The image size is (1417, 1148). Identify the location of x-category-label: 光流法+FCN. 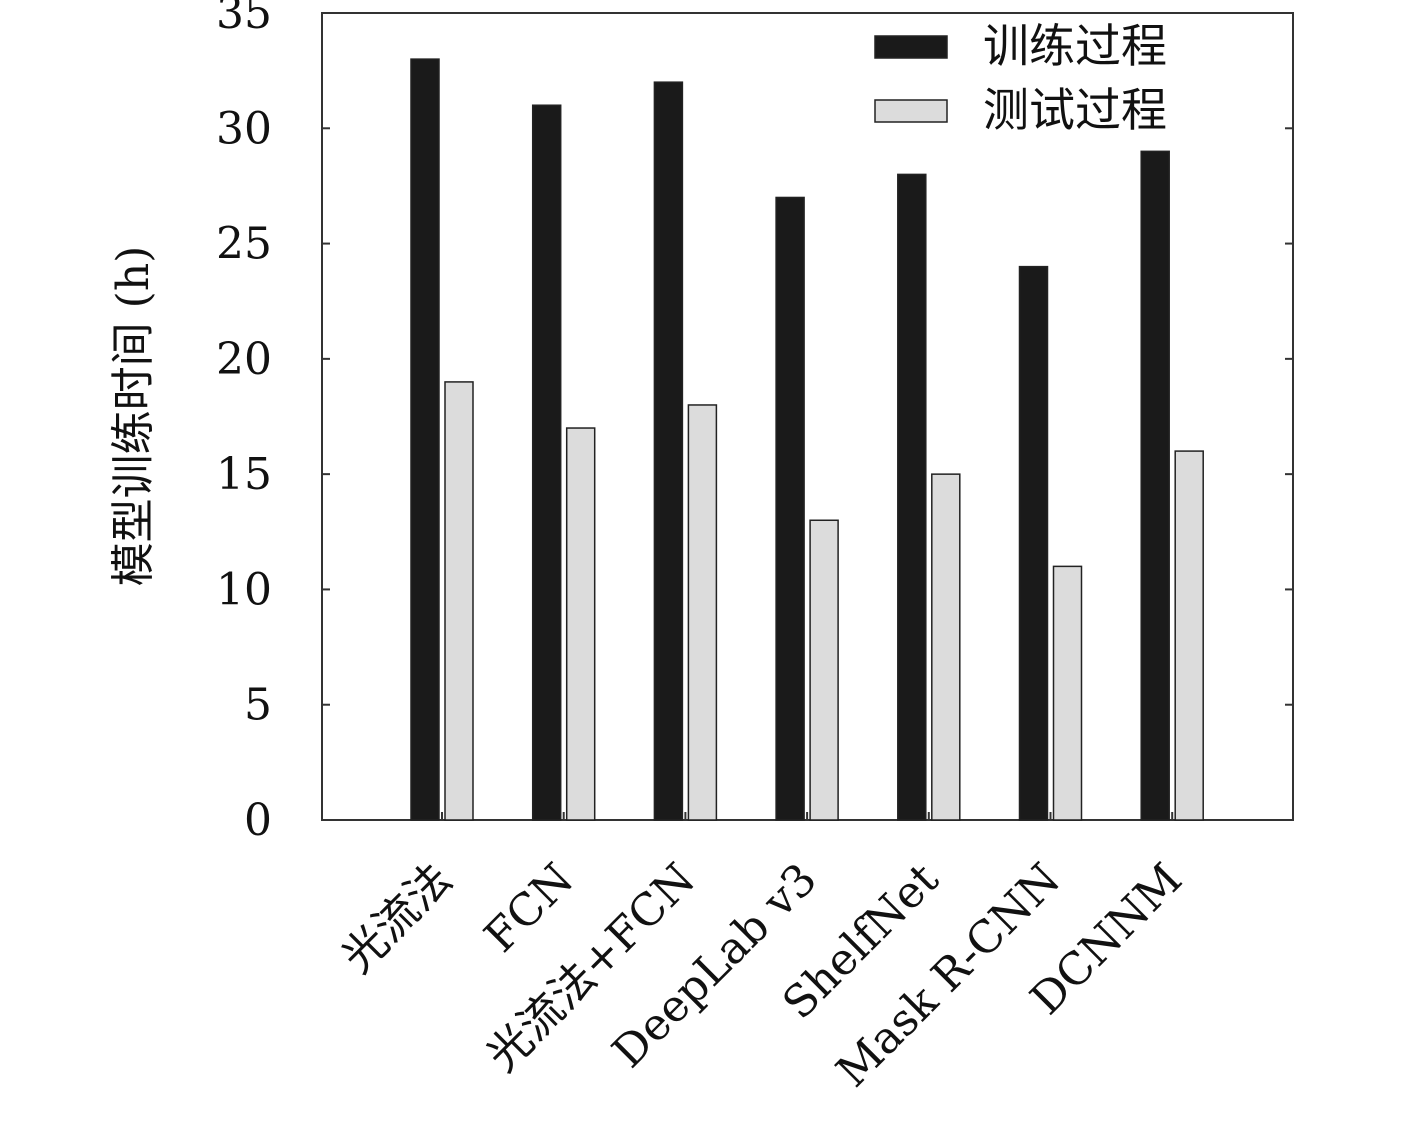
(591, 968).